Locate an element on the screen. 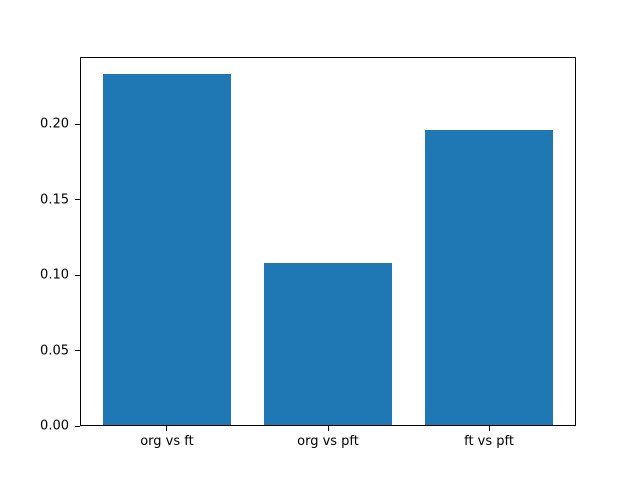 Image resolution: width=640 pixels, height=480 pixels. y-tick-label: 0.00 is located at coordinates (54, 426).